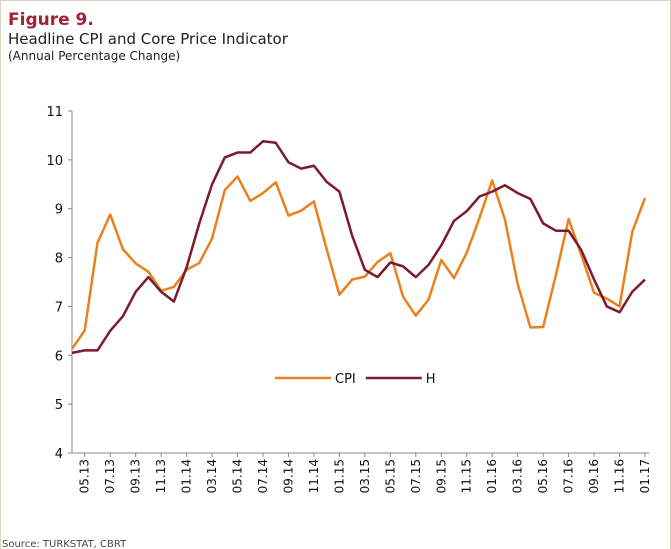 The width and height of the screenshot is (671, 549). Describe the element at coordinates (390, 476) in the screenshot. I see `x-tick-label: 05.15` at that location.